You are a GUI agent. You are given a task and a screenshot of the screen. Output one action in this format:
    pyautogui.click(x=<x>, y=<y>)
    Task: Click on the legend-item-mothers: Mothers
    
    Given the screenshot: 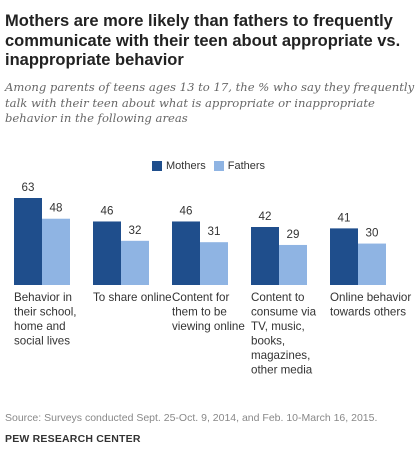 What is the action you would take?
    pyautogui.click(x=179, y=166)
    